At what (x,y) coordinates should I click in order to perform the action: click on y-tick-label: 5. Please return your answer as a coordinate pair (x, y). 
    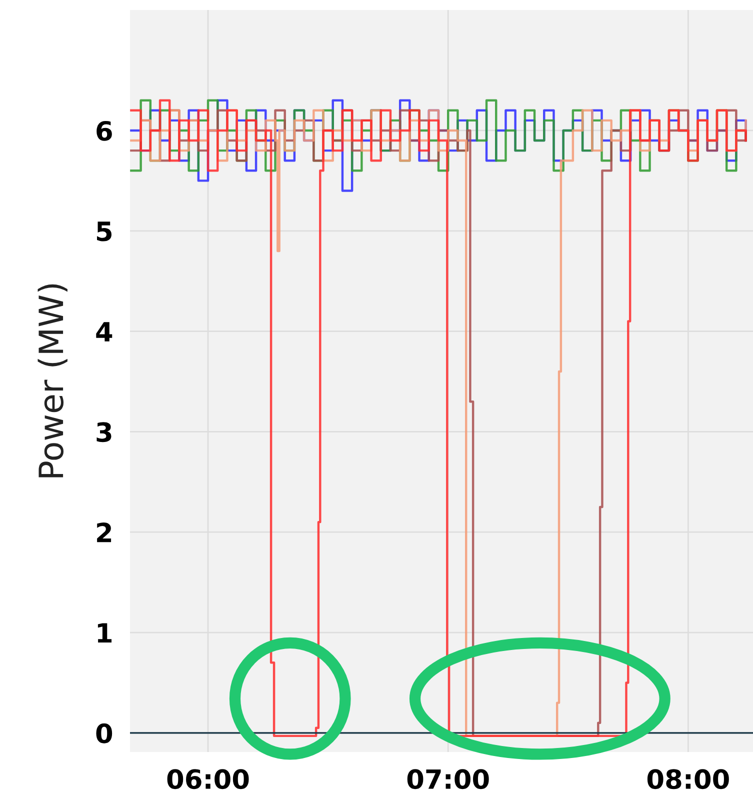
    Looking at the image, I should click on (104, 232).